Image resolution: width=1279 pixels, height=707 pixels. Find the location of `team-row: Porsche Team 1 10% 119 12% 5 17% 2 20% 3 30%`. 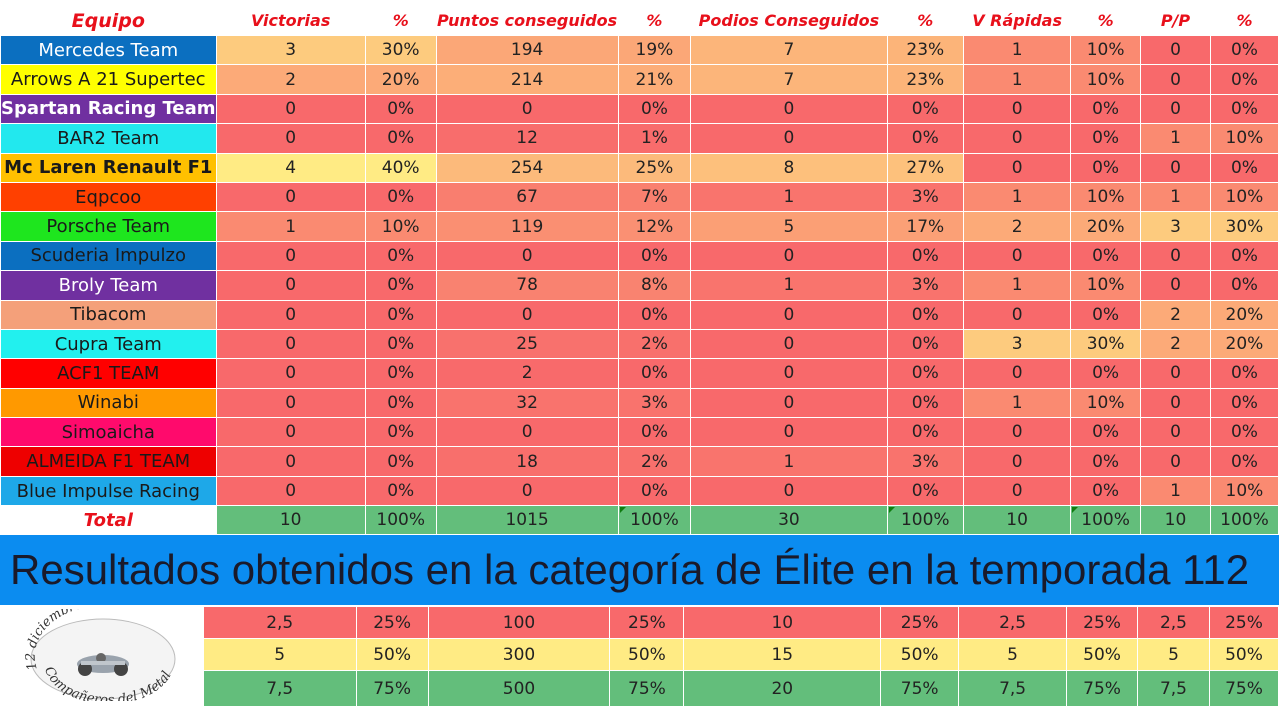

team-row: Porsche Team 1 10% 119 12% 5 17% 2 20% 3 30% is located at coordinates (639, 226).